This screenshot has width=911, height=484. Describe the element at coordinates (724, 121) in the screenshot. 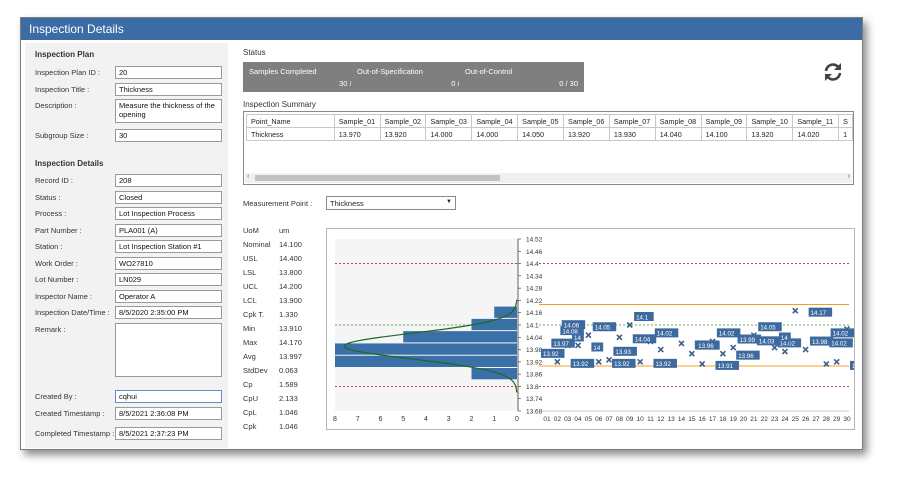

I see `column-header: Sample_09` at that location.